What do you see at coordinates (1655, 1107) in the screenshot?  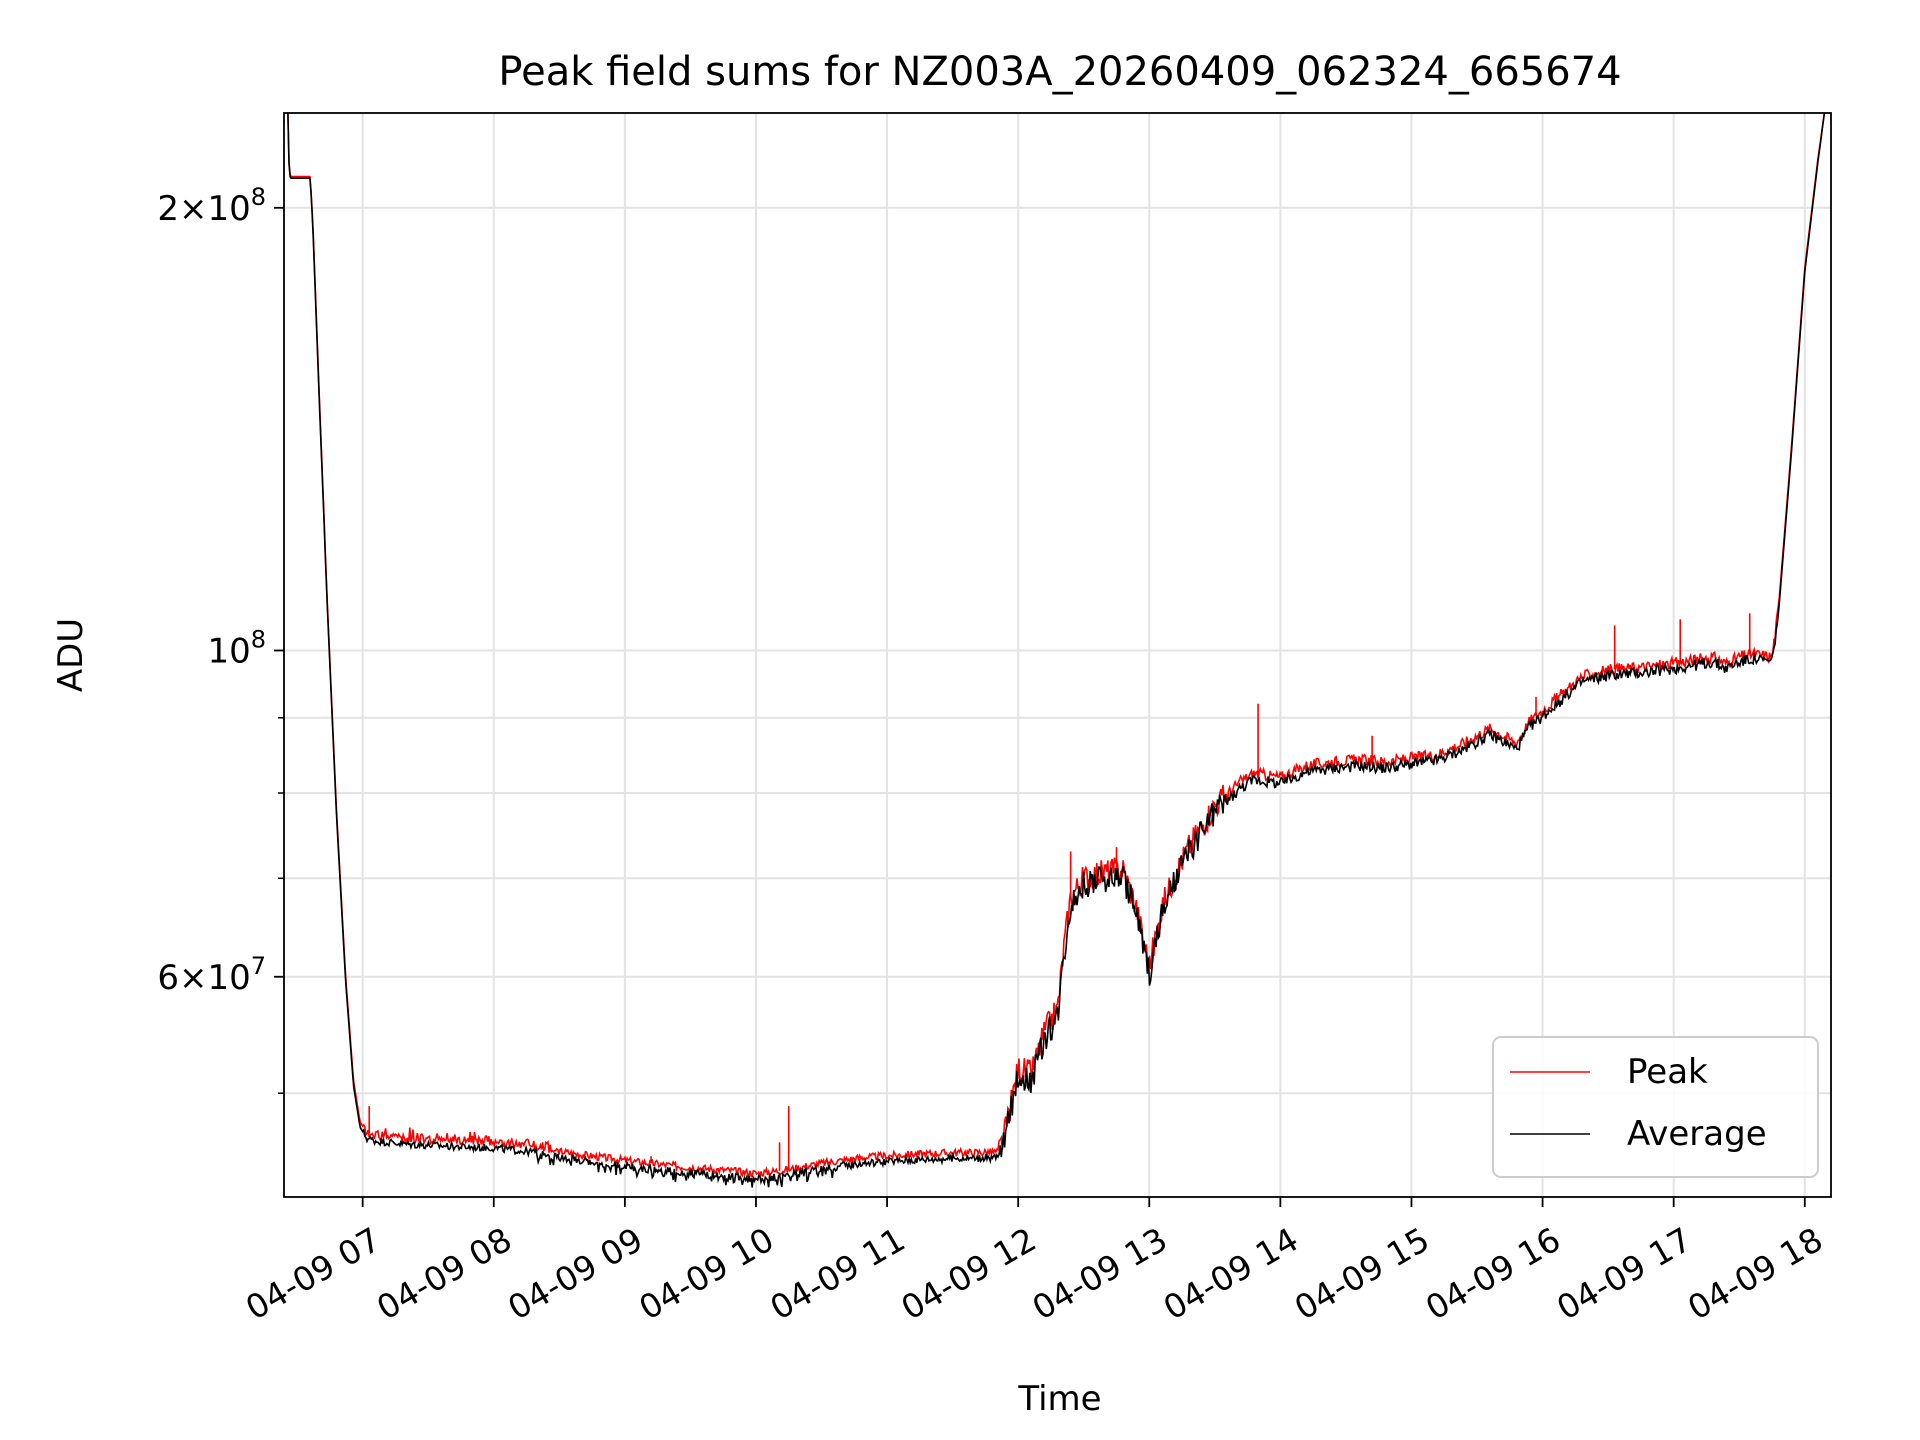 I see `legend: Peak Average` at bounding box center [1655, 1107].